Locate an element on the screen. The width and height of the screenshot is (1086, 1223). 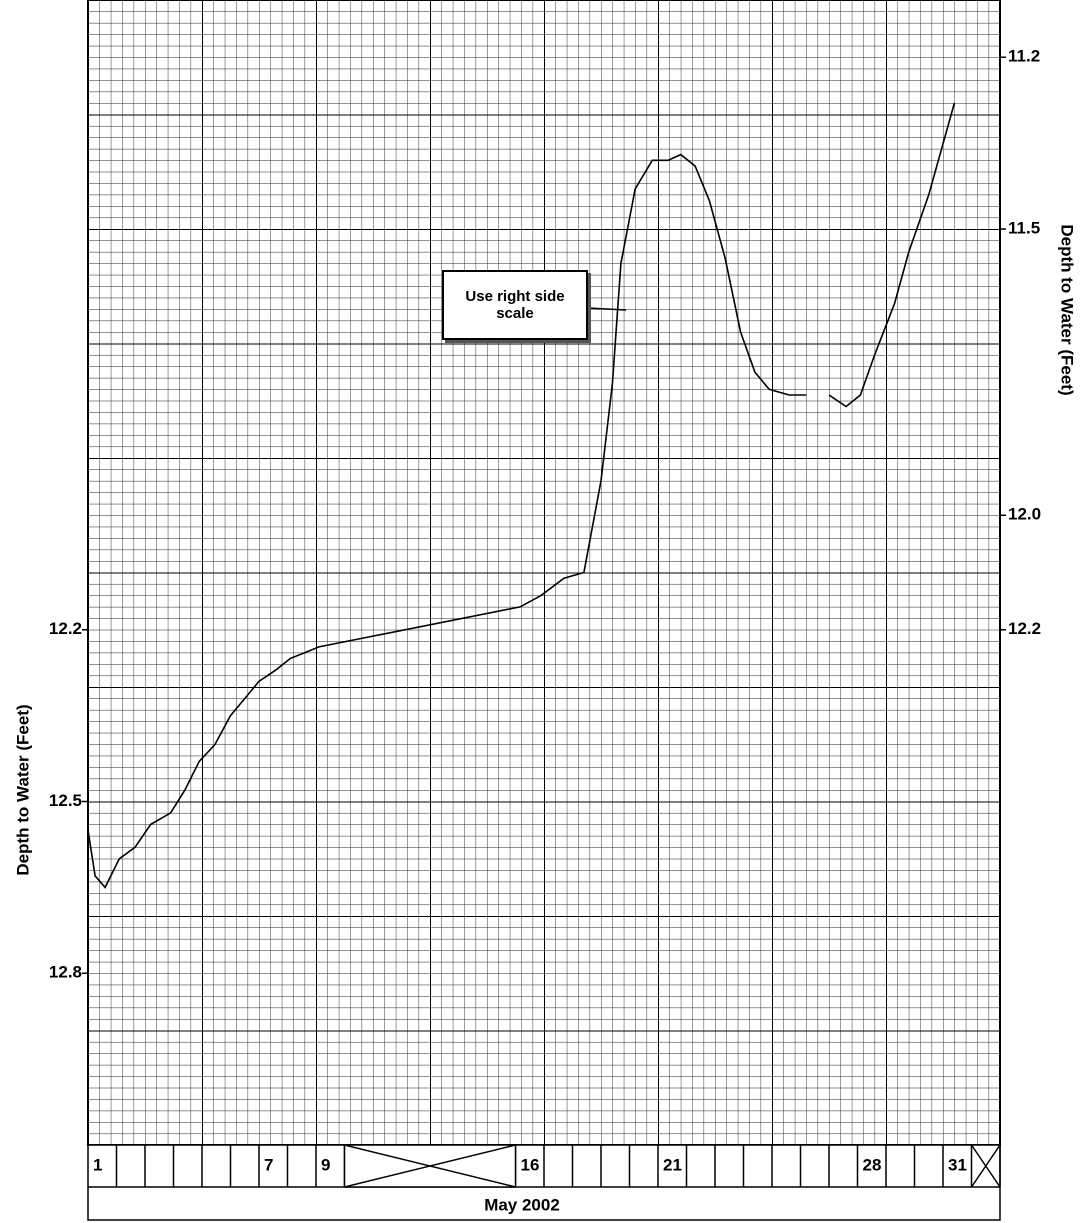
y2-tick-label: 11.5 is located at coordinates (1024, 227).